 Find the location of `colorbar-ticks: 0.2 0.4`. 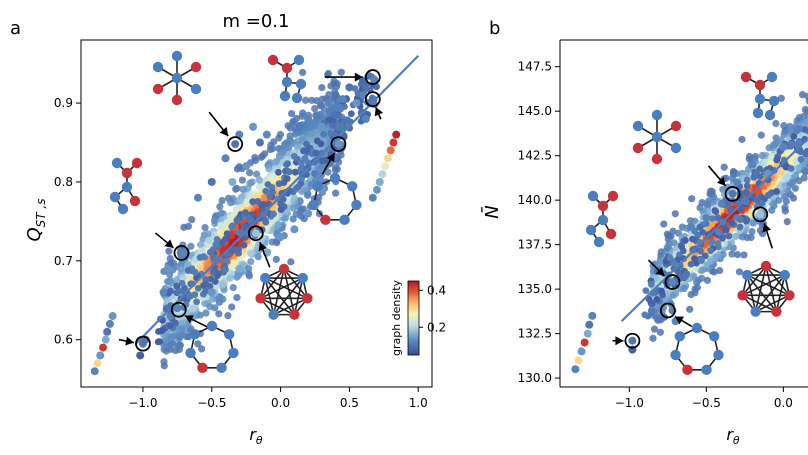

colorbar-ticks: 0.2 0.4 is located at coordinates (432, 308).